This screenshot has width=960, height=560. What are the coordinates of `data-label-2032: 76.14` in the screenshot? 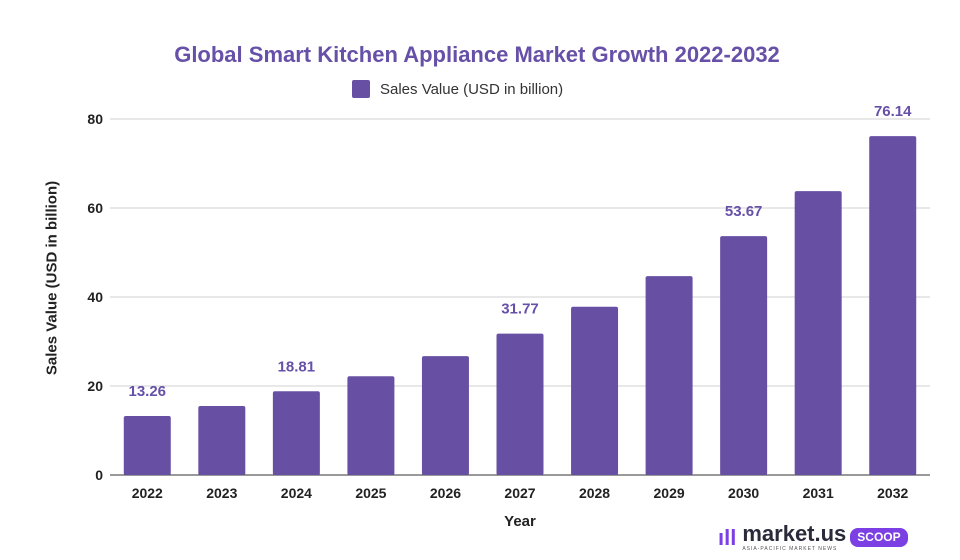 It's located at (893, 111).